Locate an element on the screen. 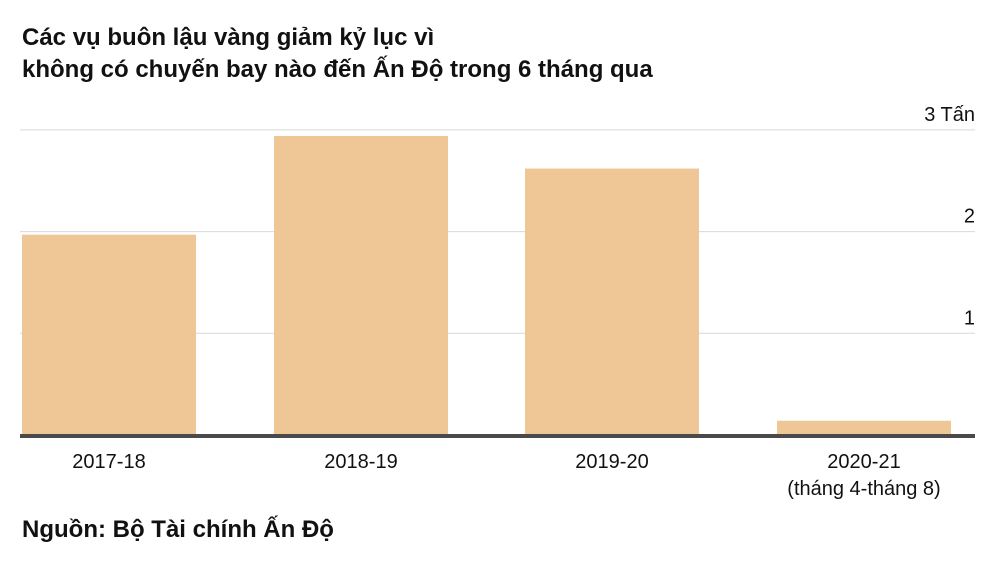 The width and height of the screenshot is (1000, 563). x-tick-label: 2019-20 is located at coordinates (611, 462).